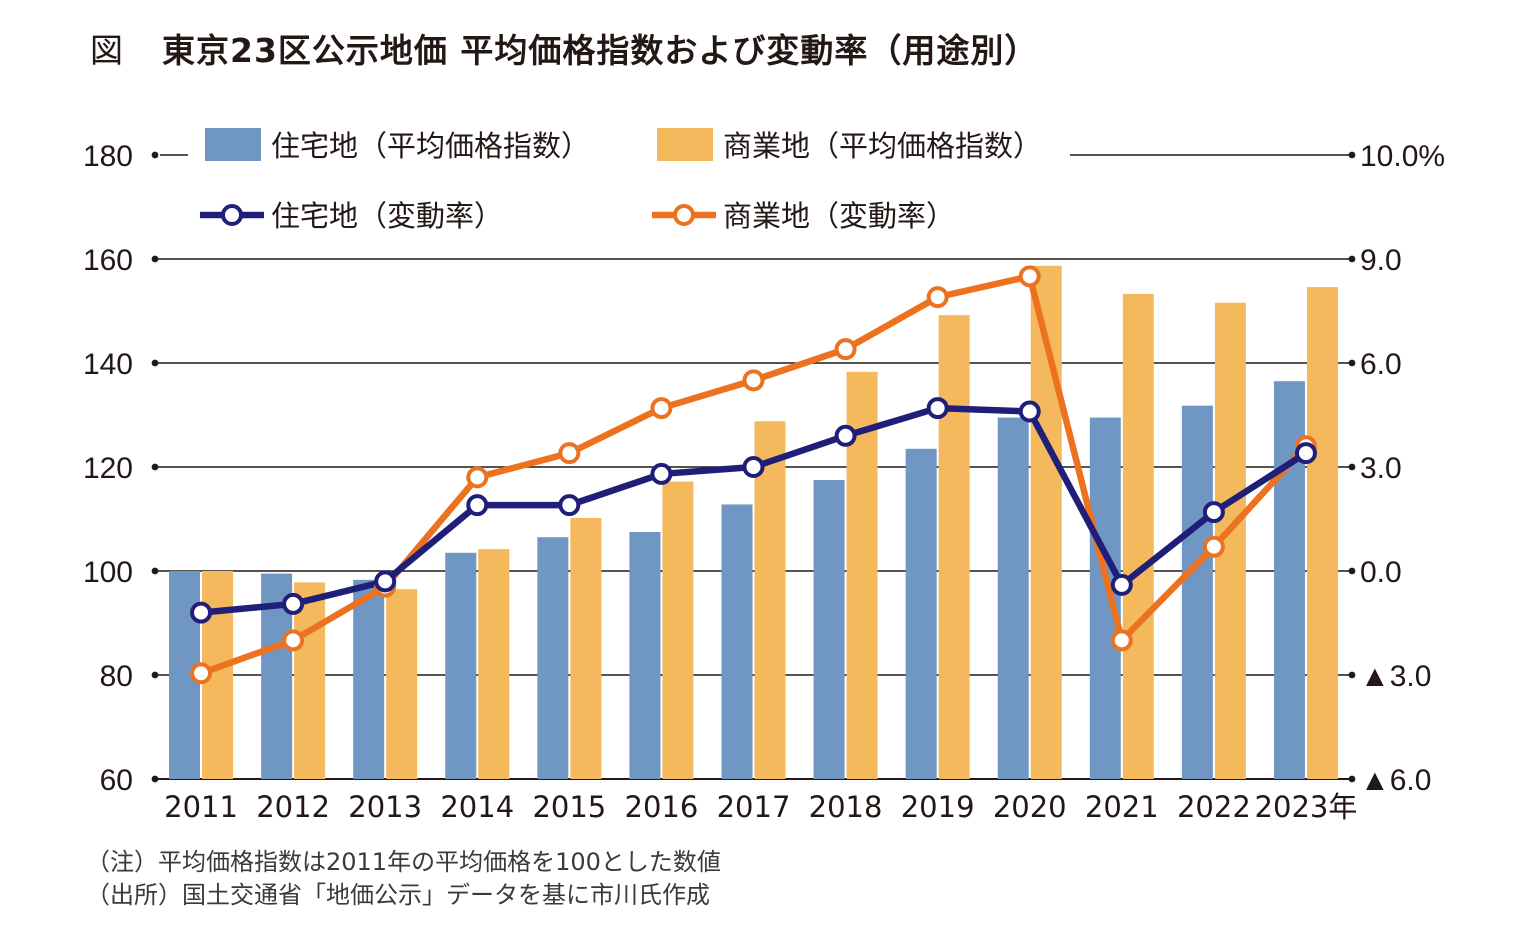 The image size is (1538, 928). What do you see at coordinates (385, 807) in the screenshot?
I see `x-axis-tick-label: 2013` at bounding box center [385, 807].